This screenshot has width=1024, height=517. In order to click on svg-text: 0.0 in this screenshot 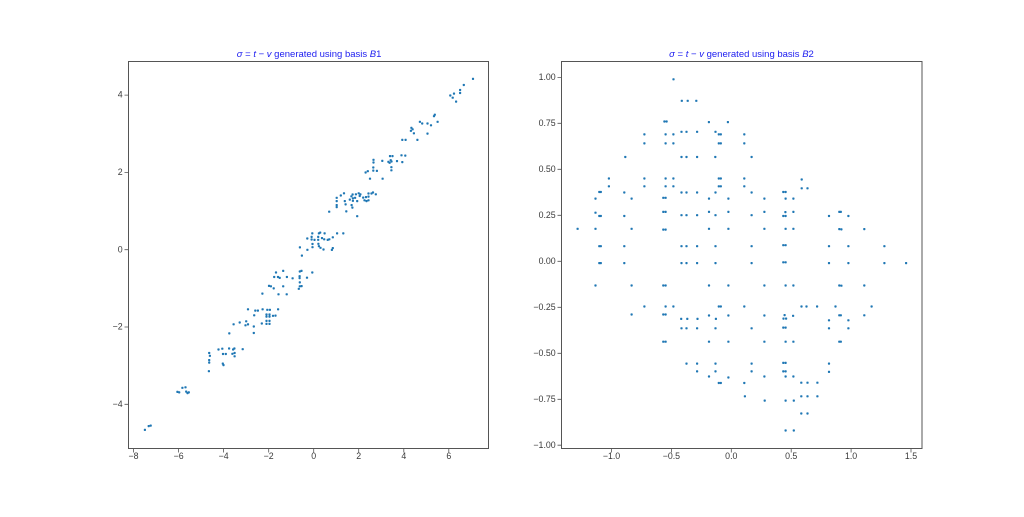, I will do `click(731, 456)`.